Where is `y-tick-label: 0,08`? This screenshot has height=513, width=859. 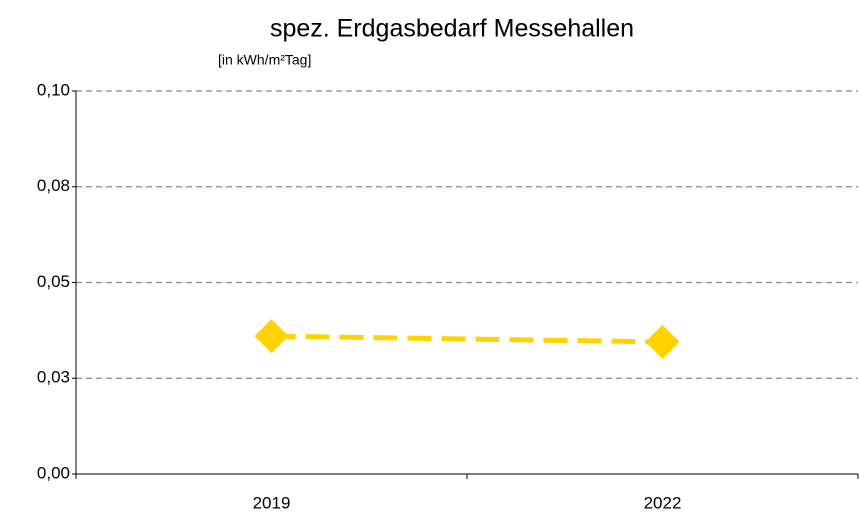
y-tick-label: 0,08 is located at coordinates (53, 185).